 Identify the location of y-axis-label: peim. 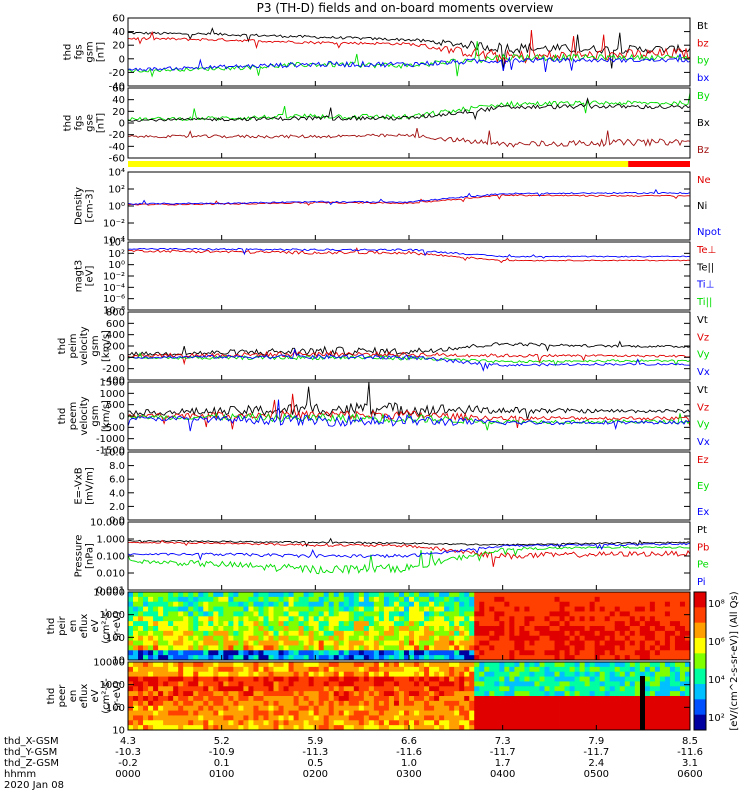
(73, 345).